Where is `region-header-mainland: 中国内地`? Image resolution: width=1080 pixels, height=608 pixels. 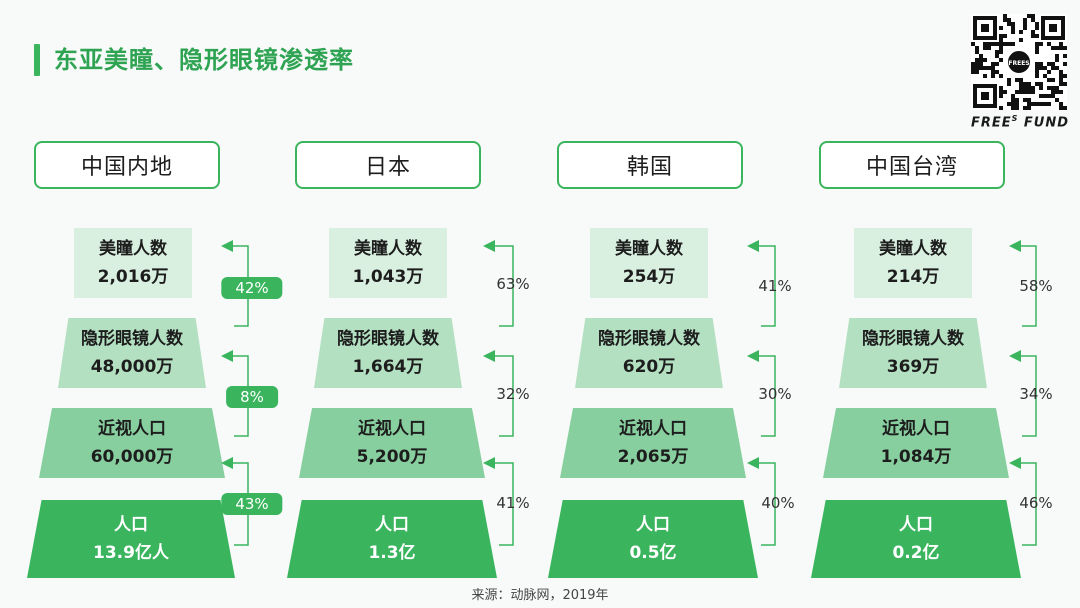 region-header-mainland: 中国内地 is located at coordinates (127, 165).